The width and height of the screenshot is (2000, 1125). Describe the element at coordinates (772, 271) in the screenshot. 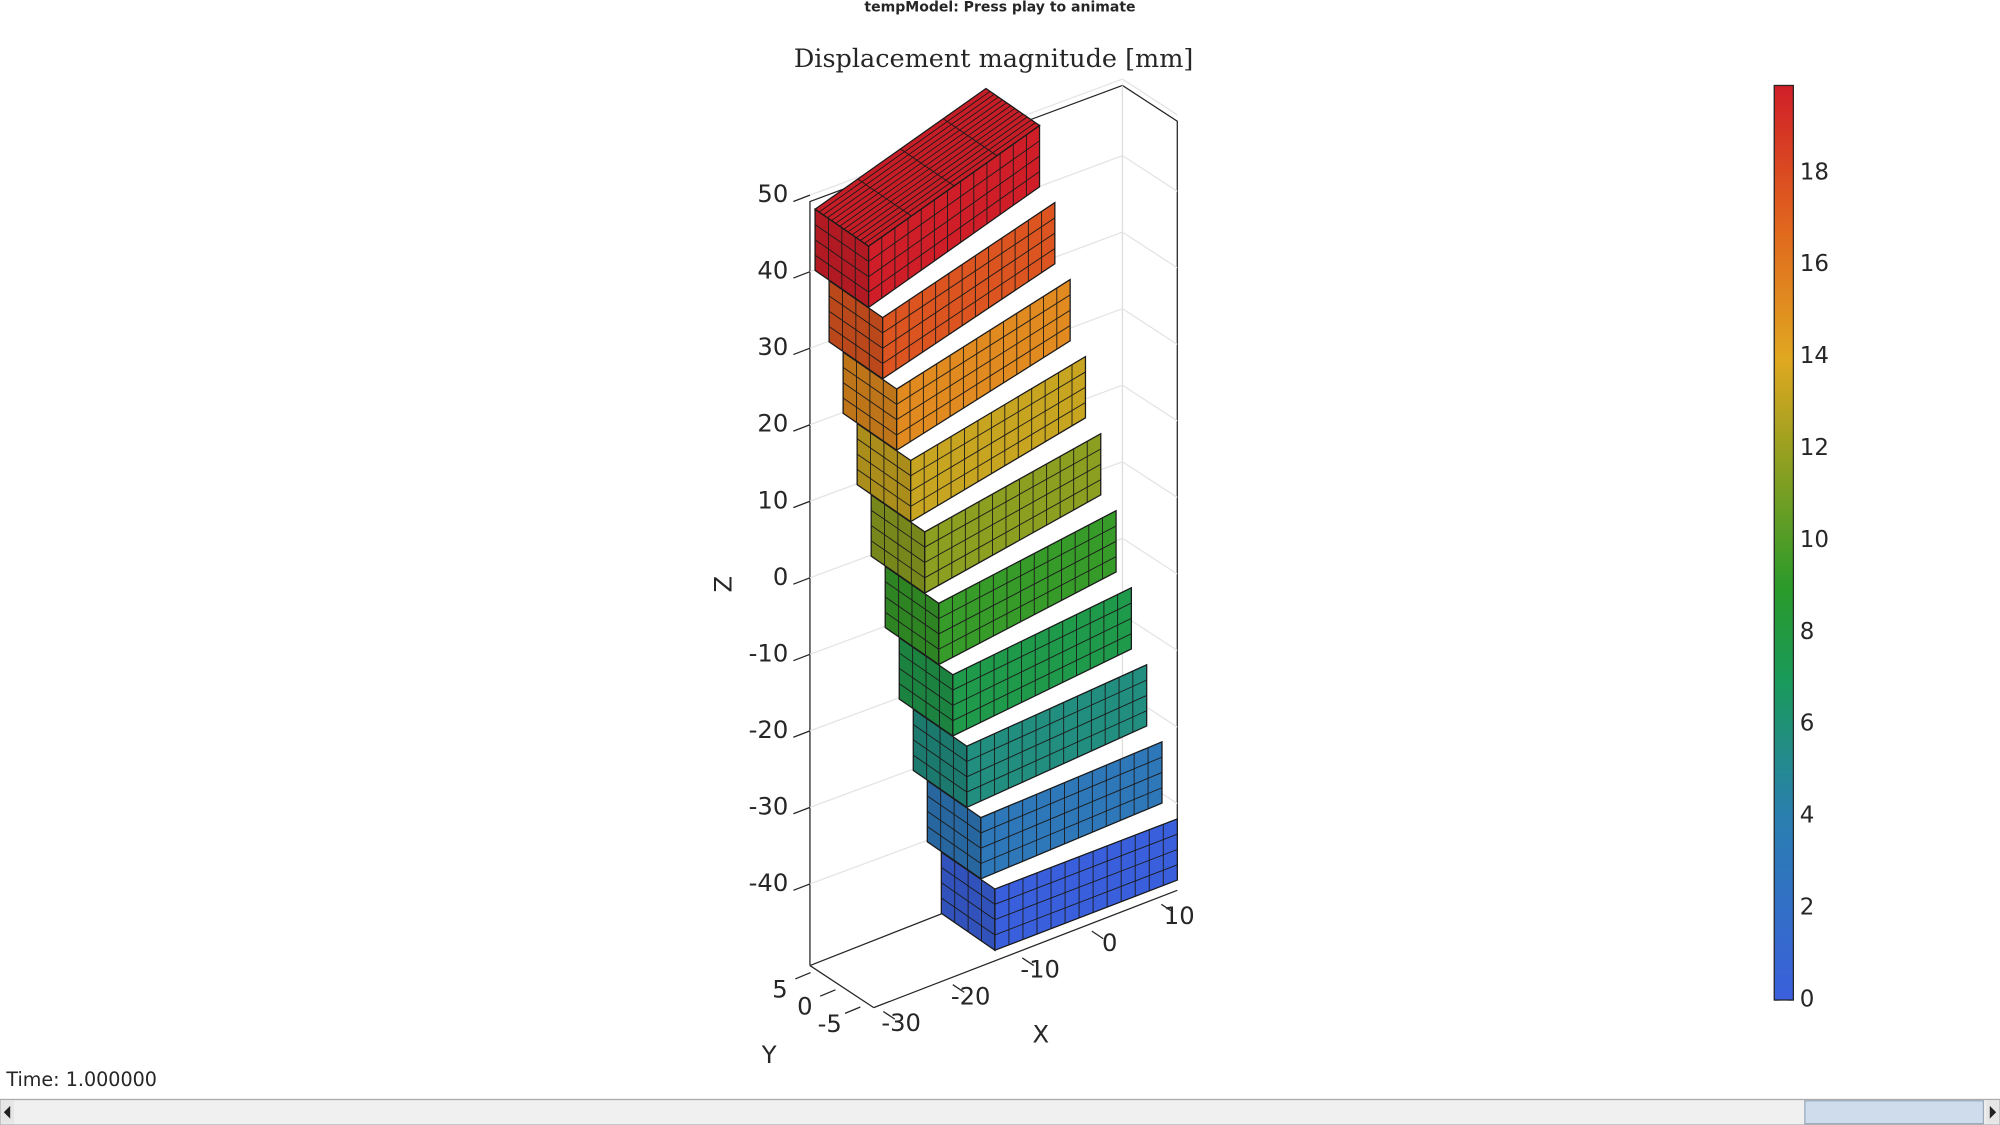

I see `z-tick-label: 40` at that location.